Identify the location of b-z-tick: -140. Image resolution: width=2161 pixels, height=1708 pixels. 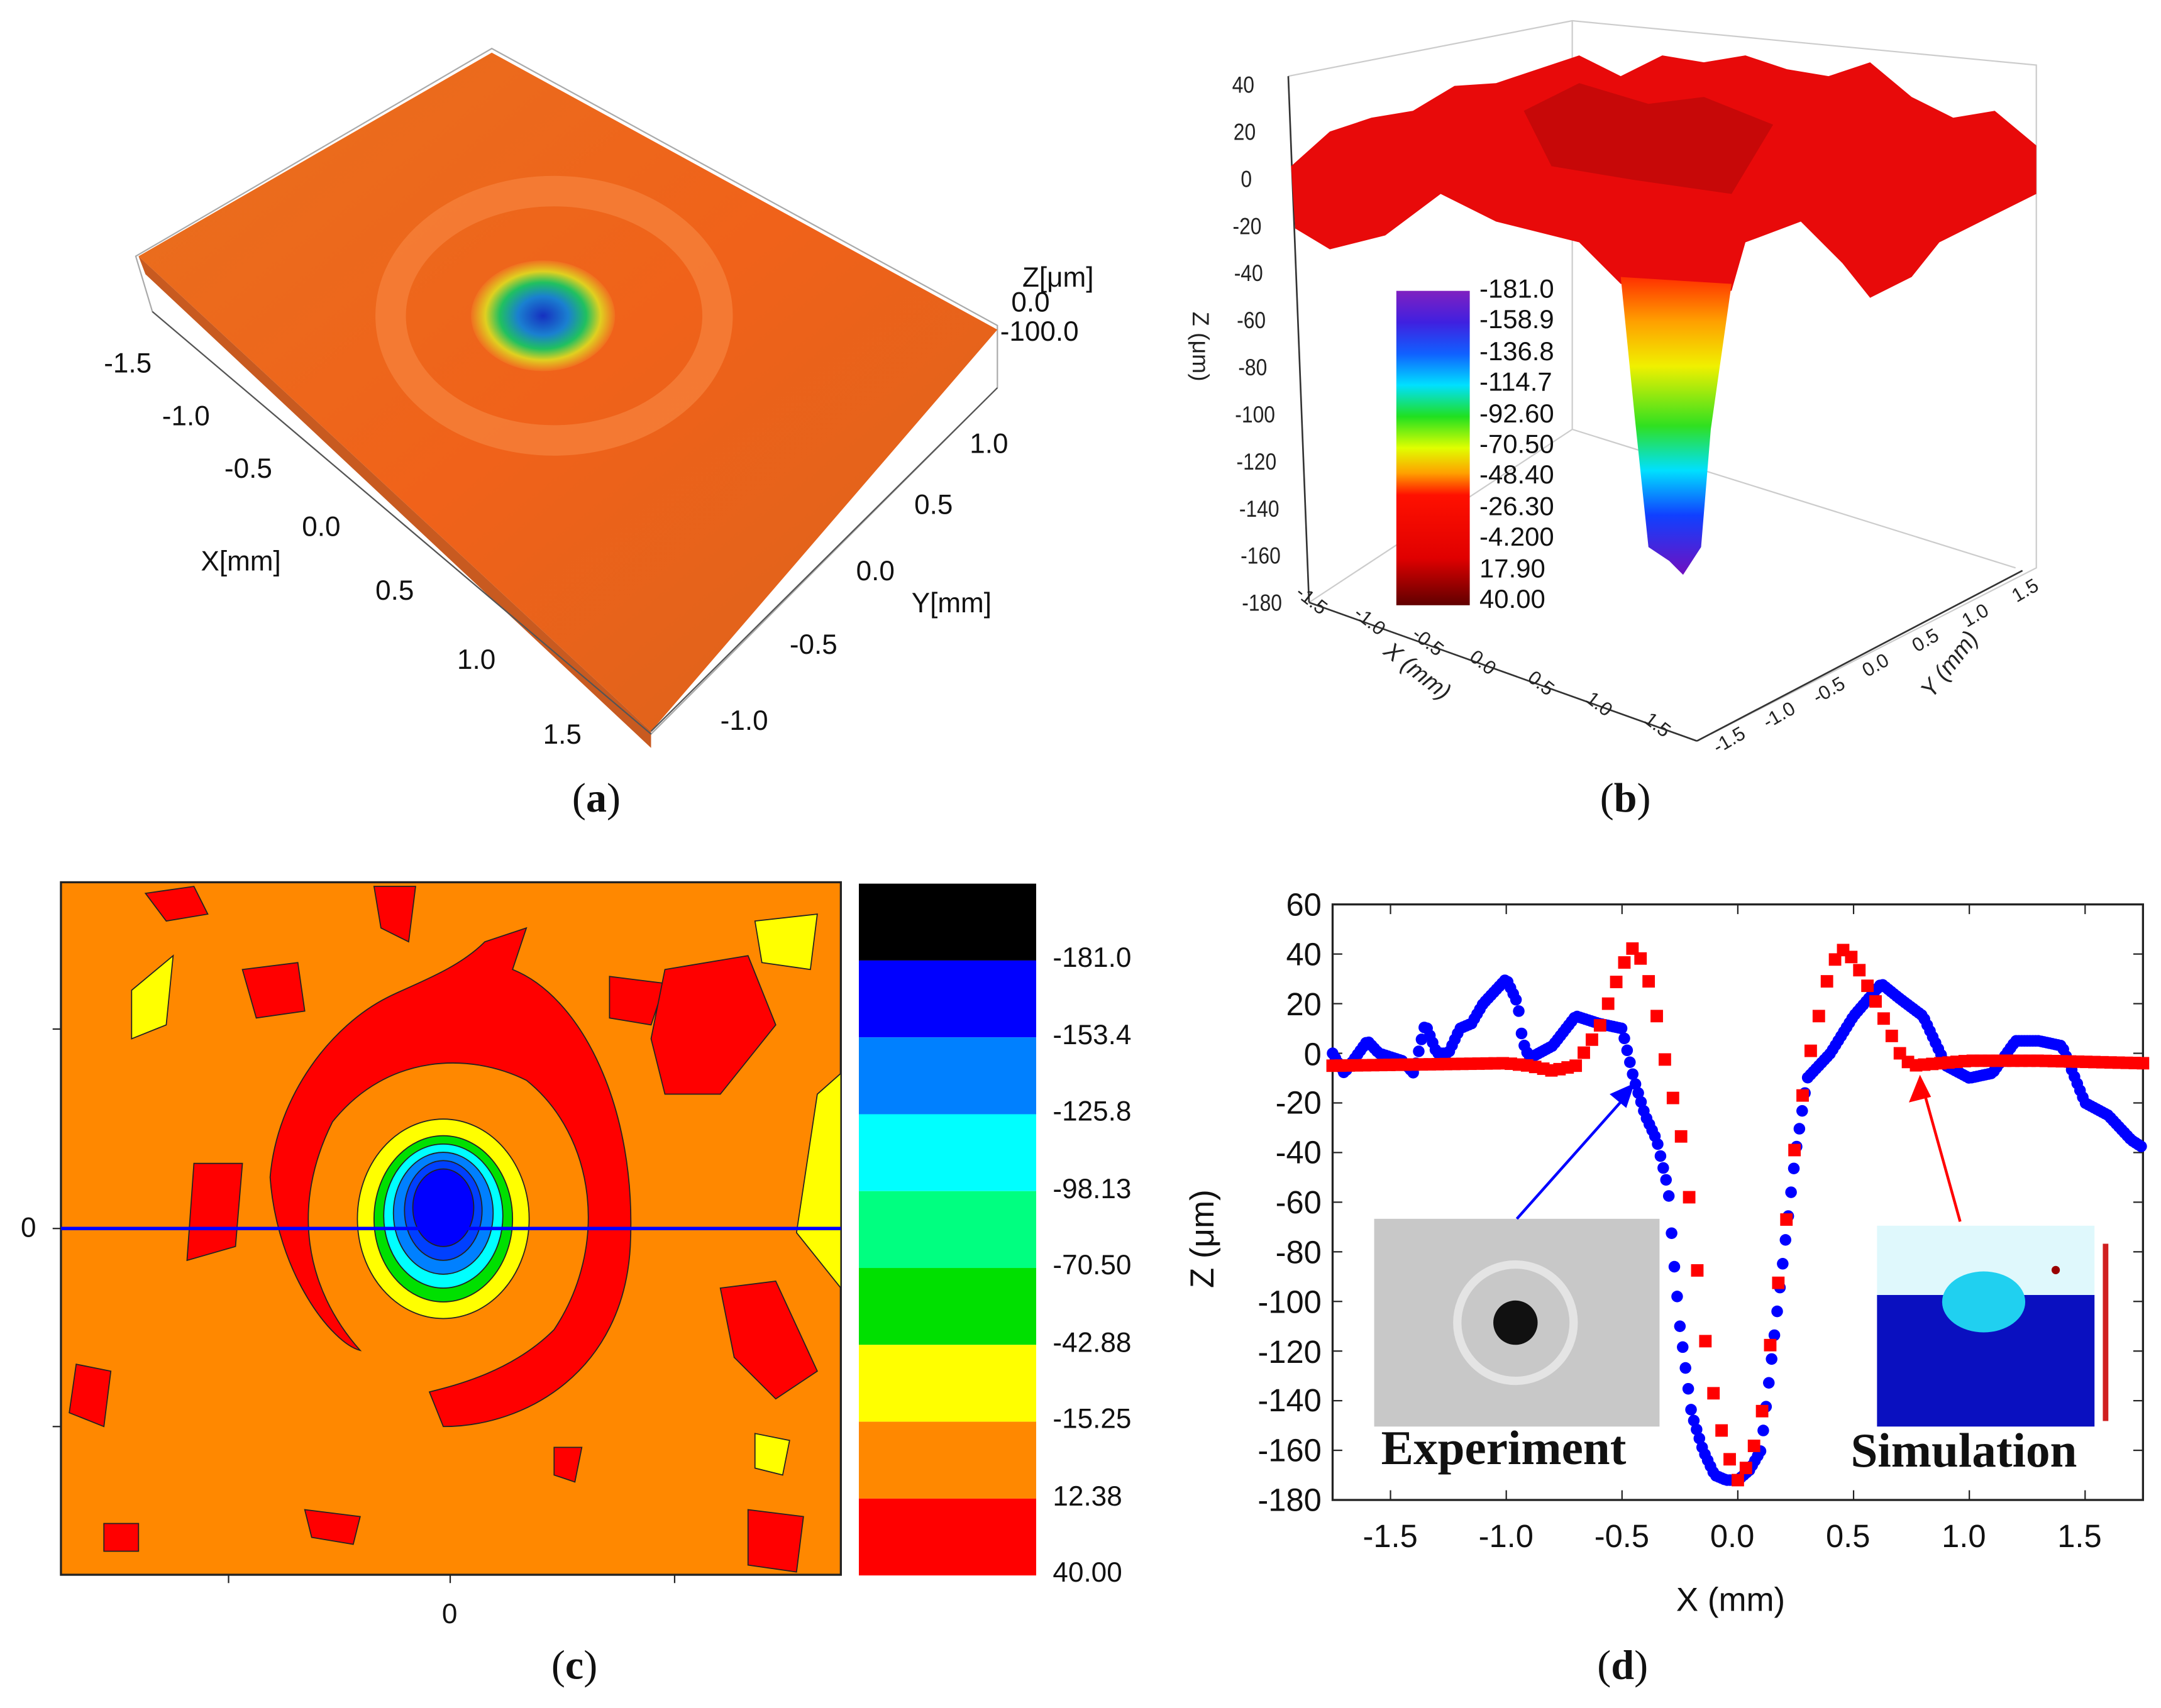
(1259, 509).